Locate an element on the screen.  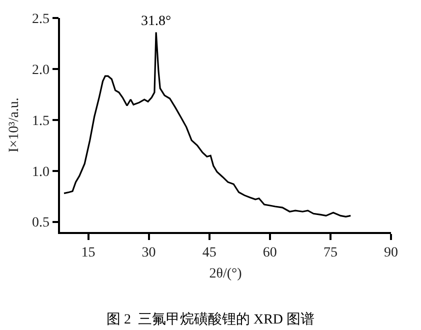
x-tick-label: 30 is located at coordinates (149, 253).